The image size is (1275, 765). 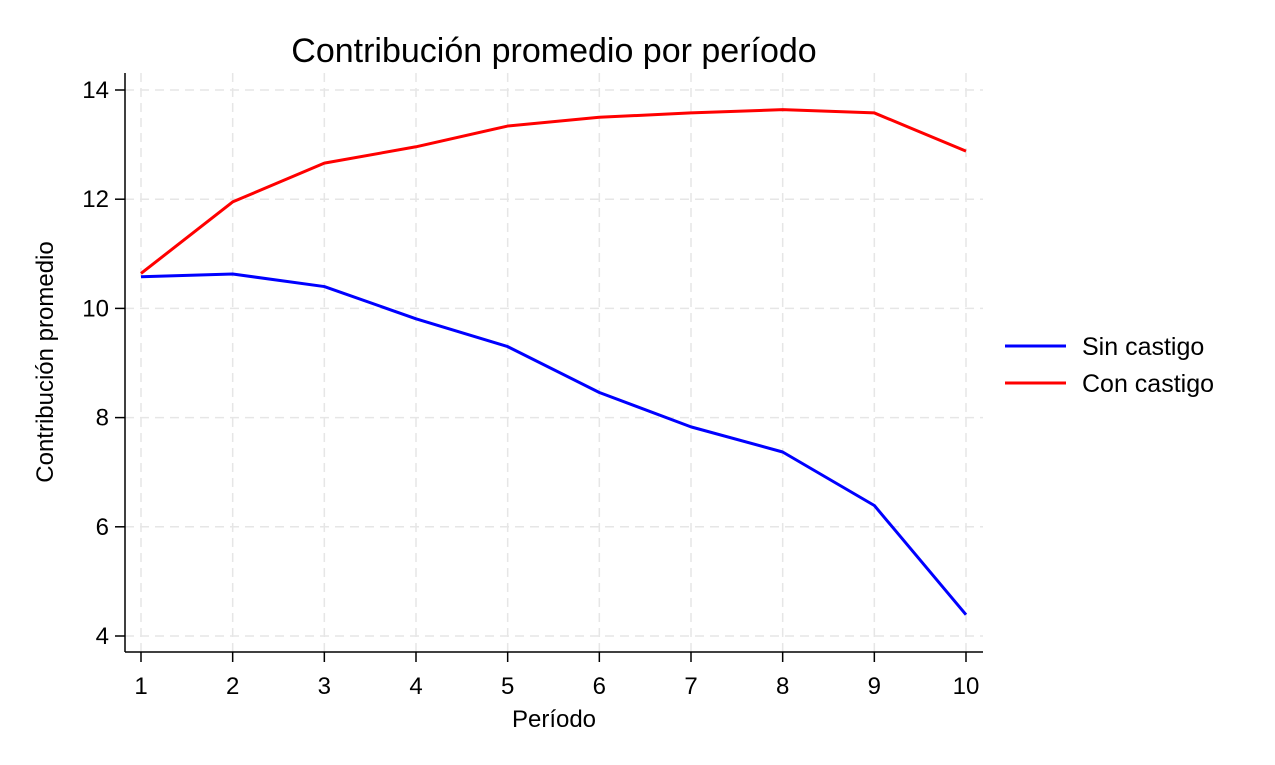 What do you see at coordinates (102, 418) in the screenshot?
I see `y-tick-label-8: 8` at bounding box center [102, 418].